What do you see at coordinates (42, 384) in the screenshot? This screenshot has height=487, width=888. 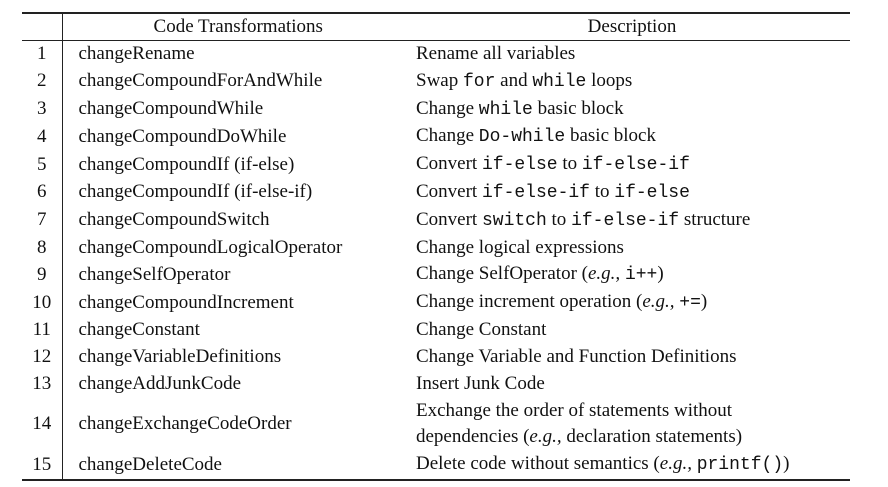 I see `row-index: 13` at bounding box center [42, 384].